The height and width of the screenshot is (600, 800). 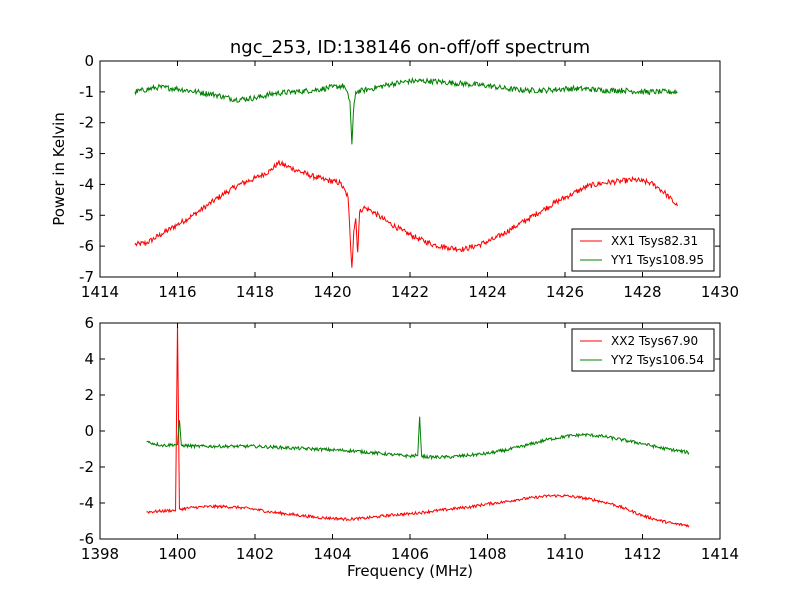 What do you see at coordinates (565, 554) in the screenshot?
I see `x-tick-label: 1410` at bounding box center [565, 554].